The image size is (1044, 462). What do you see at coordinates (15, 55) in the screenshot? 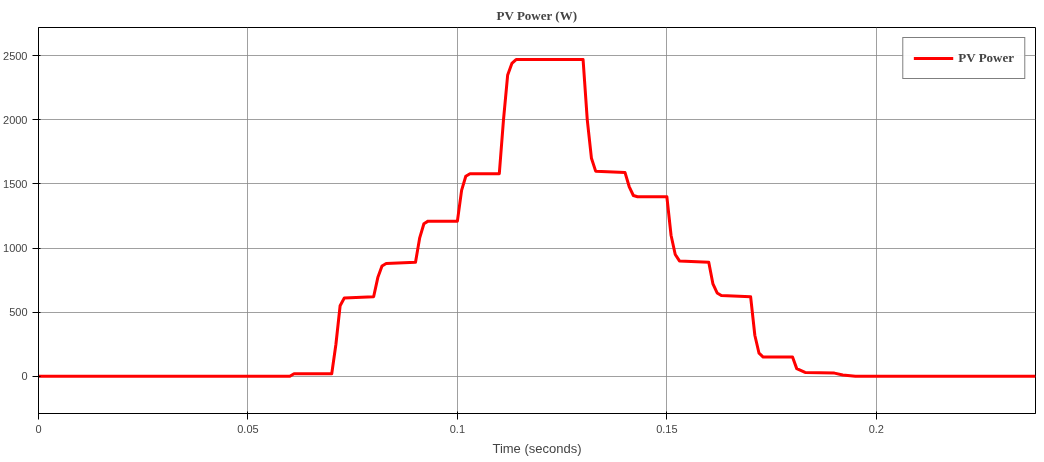
I see `y-tick-label: 2500` at bounding box center [15, 55].